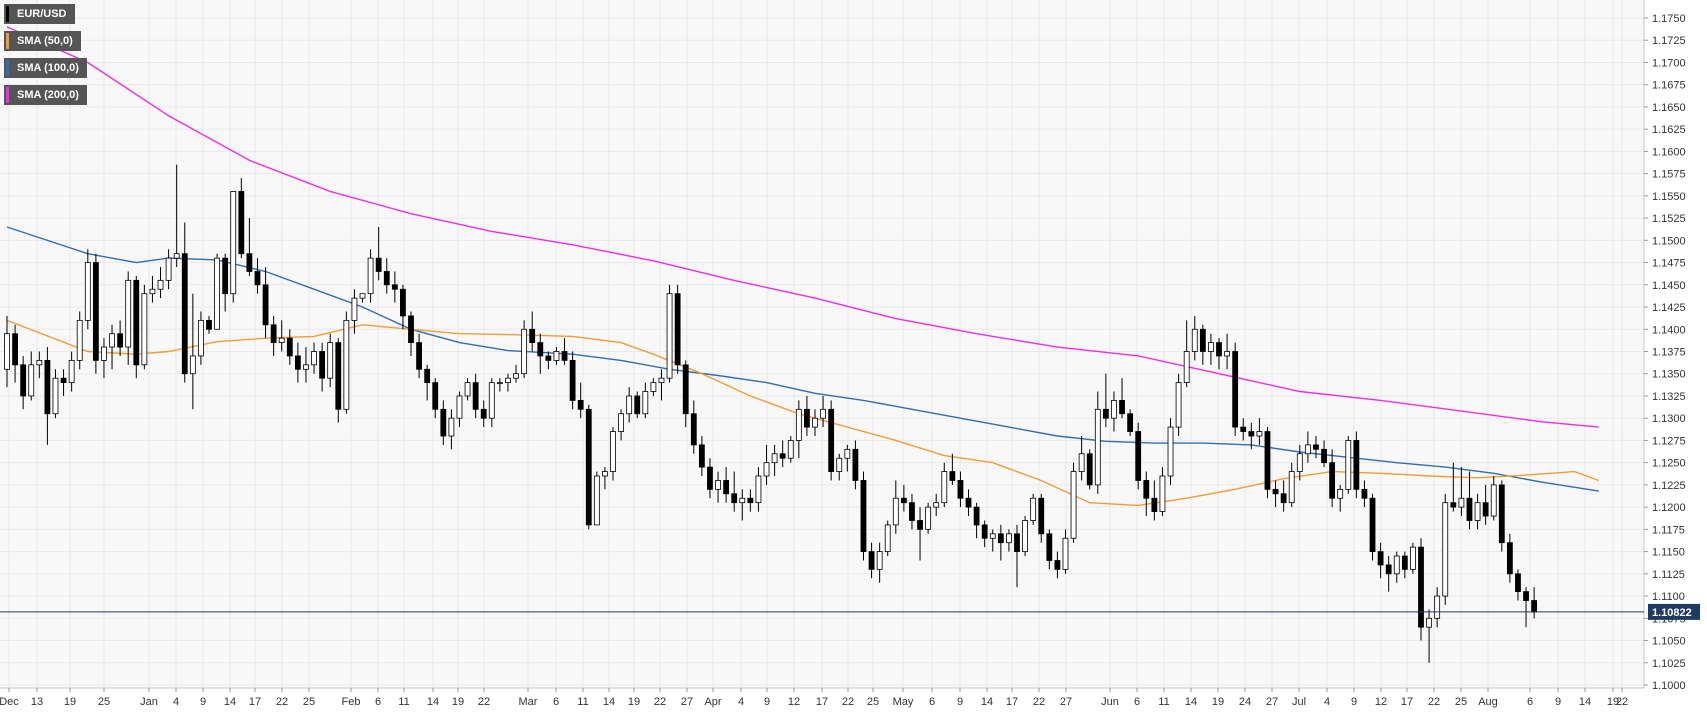  What do you see at coordinates (39, 14) in the screenshot?
I see `legend-item-eurusd: EUR/USD` at bounding box center [39, 14].